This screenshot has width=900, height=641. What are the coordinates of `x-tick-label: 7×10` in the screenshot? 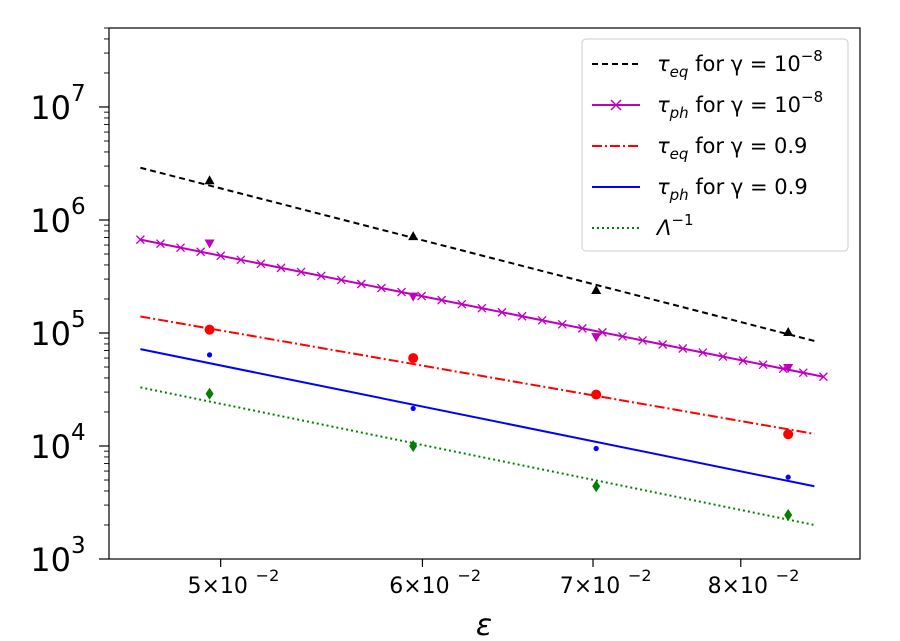 It's located at (590, 586).